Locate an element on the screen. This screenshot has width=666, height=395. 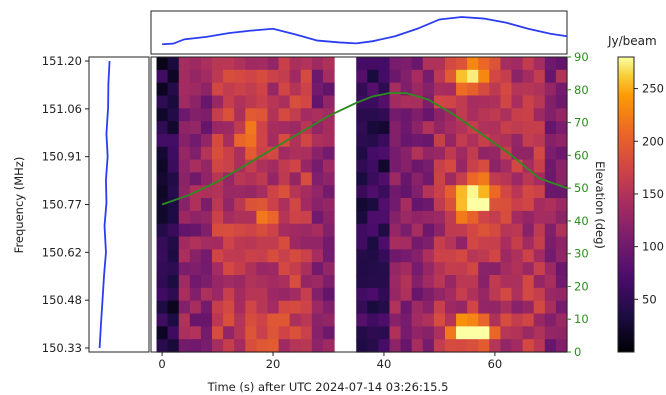
colorbar-tick-label: 100 is located at coordinates (653, 247).